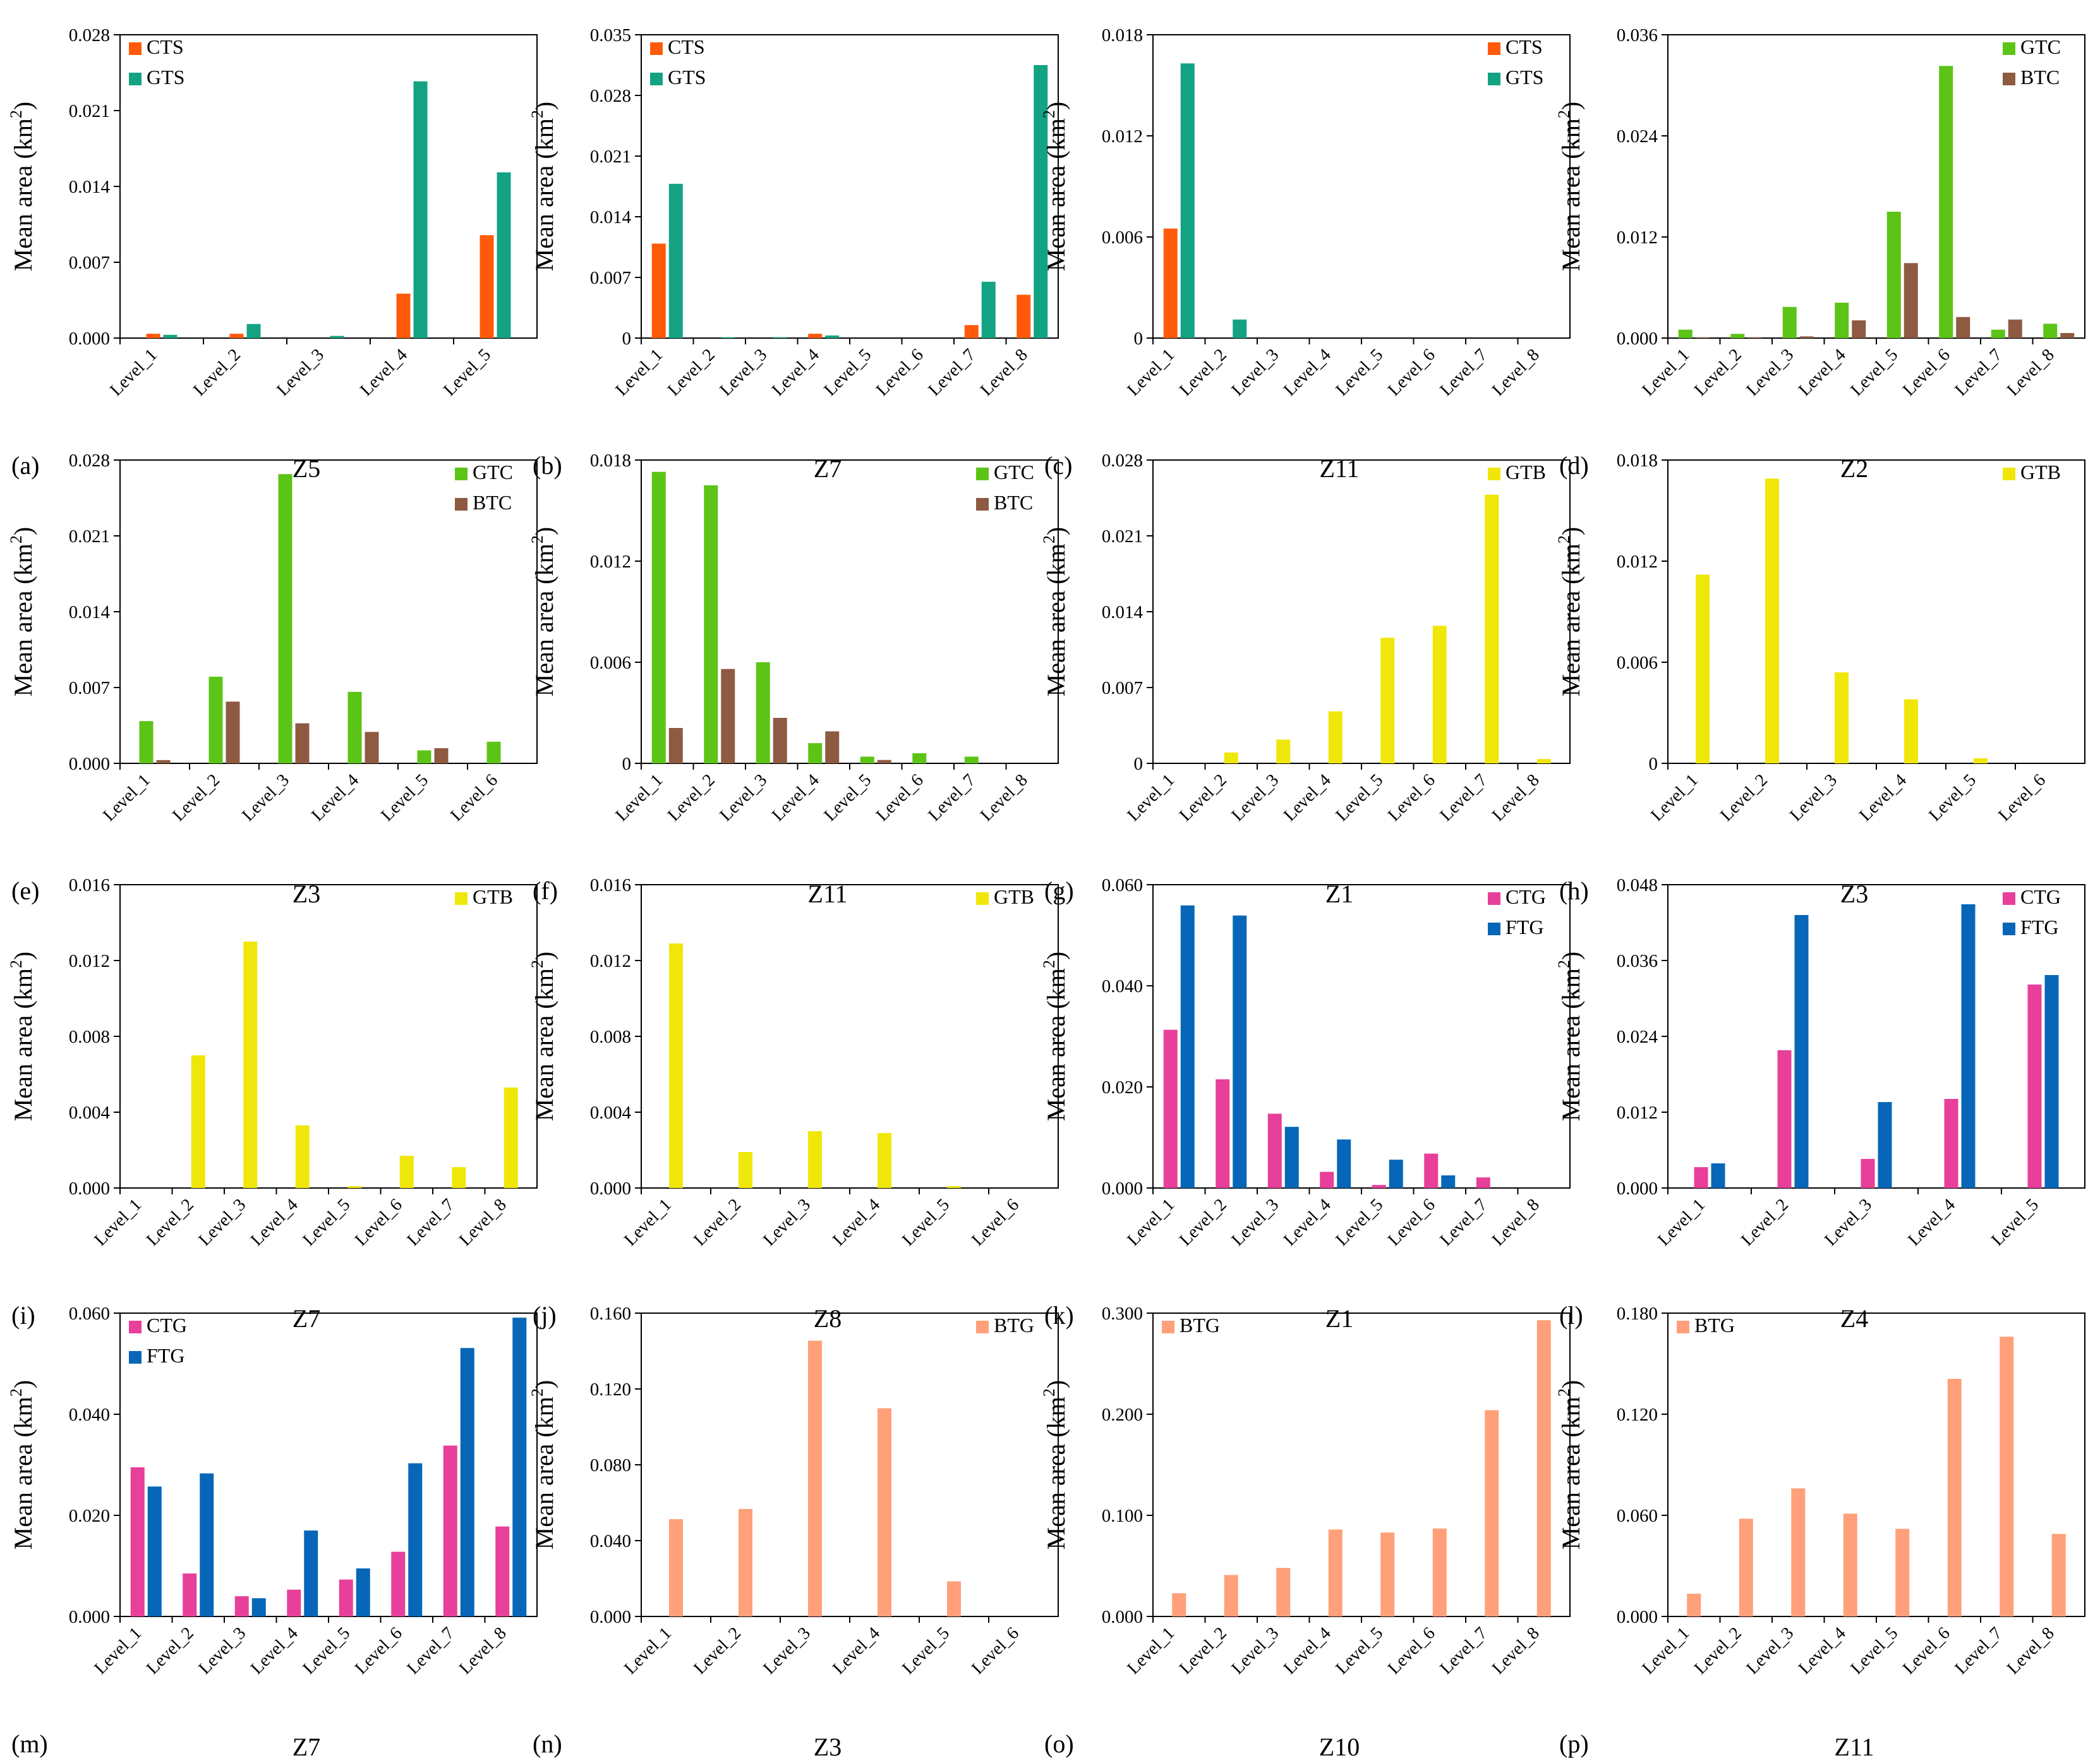  What do you see at coordinates (611, 217) in the screenshot?
I see `y-tick-label: 0.014` at bounding box center [611, 217].